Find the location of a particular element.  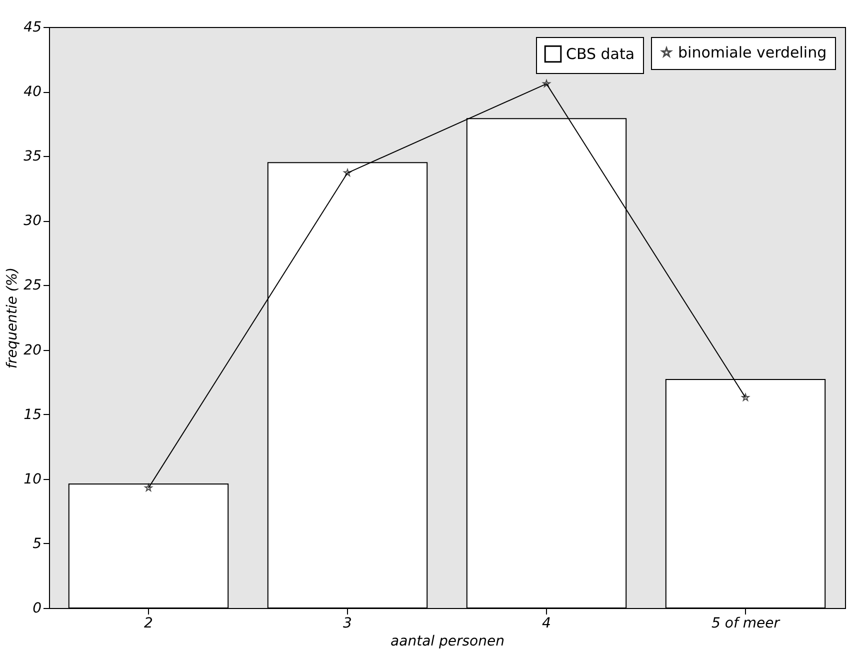

y-tick-label: 25 is located at coordinates (33, 286).